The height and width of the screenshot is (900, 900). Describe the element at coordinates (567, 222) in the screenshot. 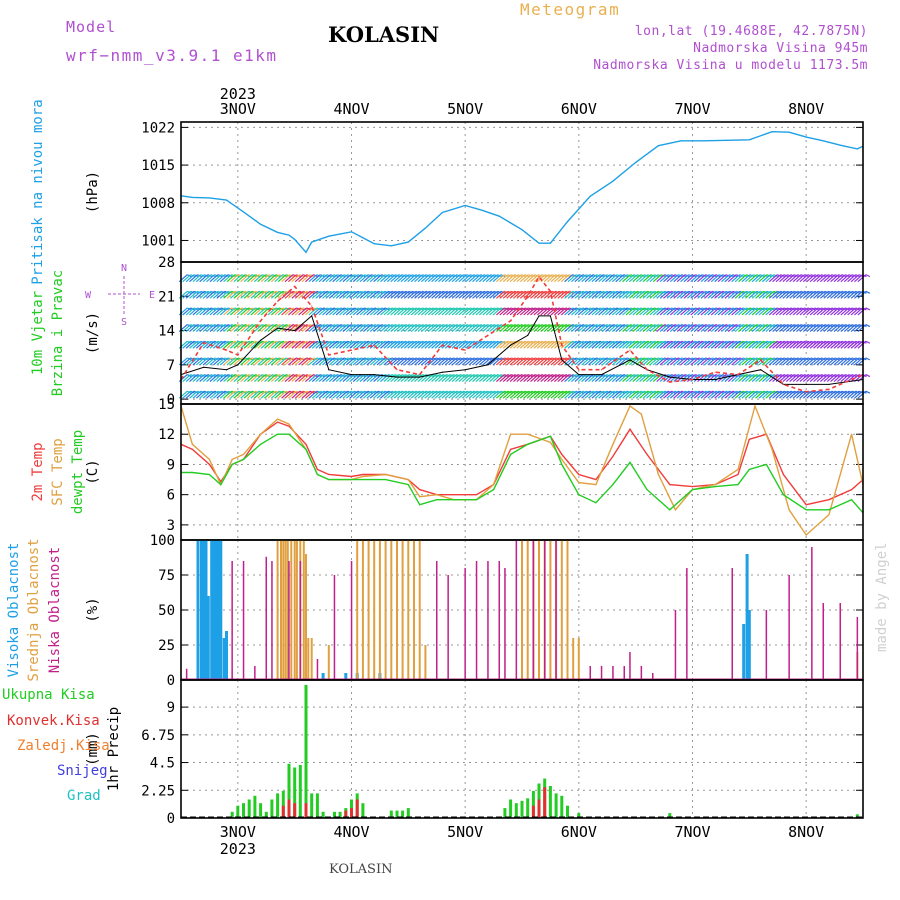

I see `pressure-point` at that location.